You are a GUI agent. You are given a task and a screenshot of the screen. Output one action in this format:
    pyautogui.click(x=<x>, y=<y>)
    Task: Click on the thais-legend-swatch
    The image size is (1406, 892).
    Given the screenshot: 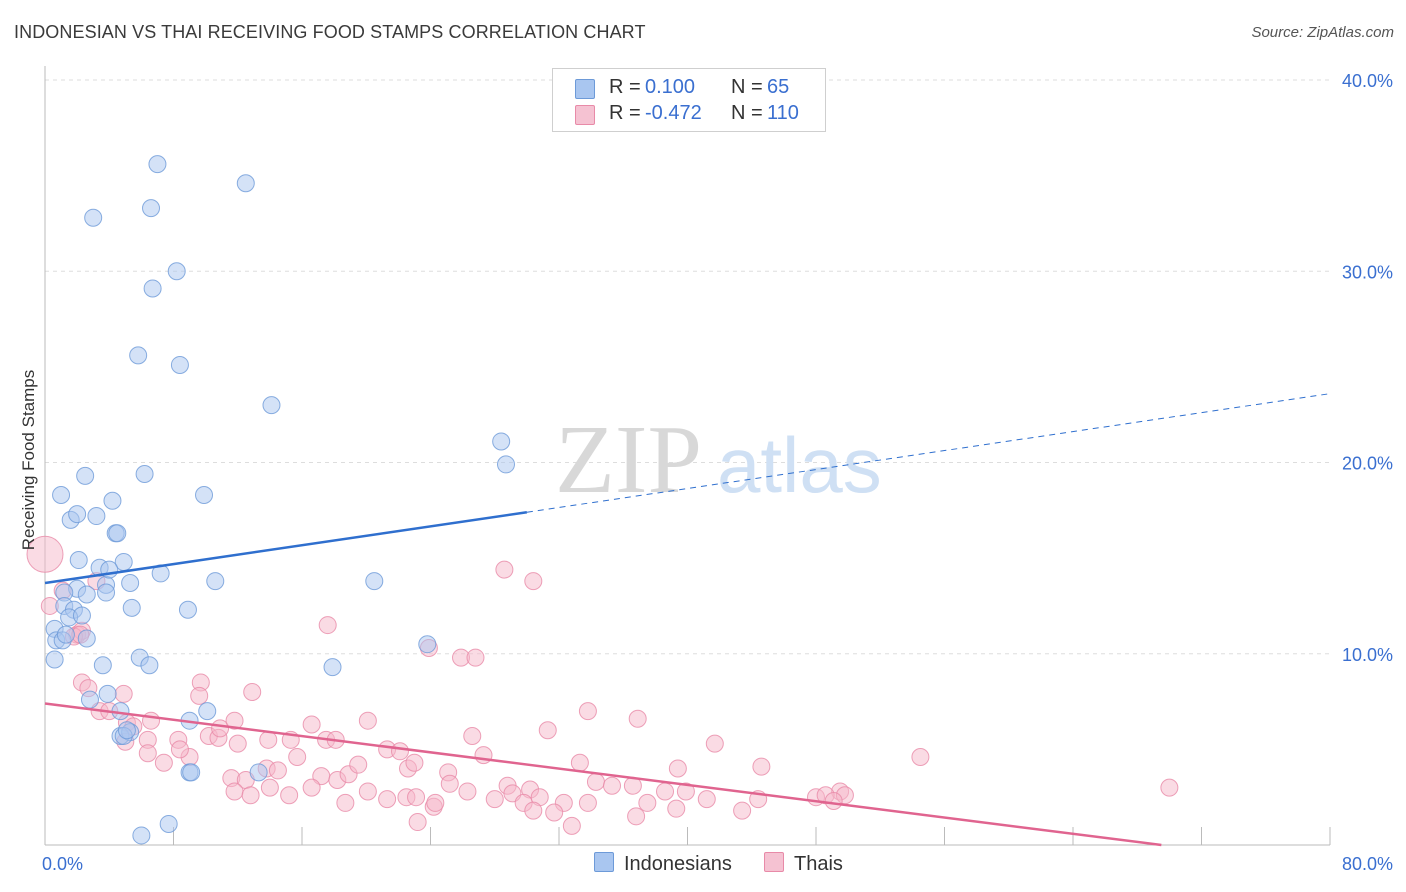 What is the action you would take?
    pyautogui.click(x=774, y=862)
    